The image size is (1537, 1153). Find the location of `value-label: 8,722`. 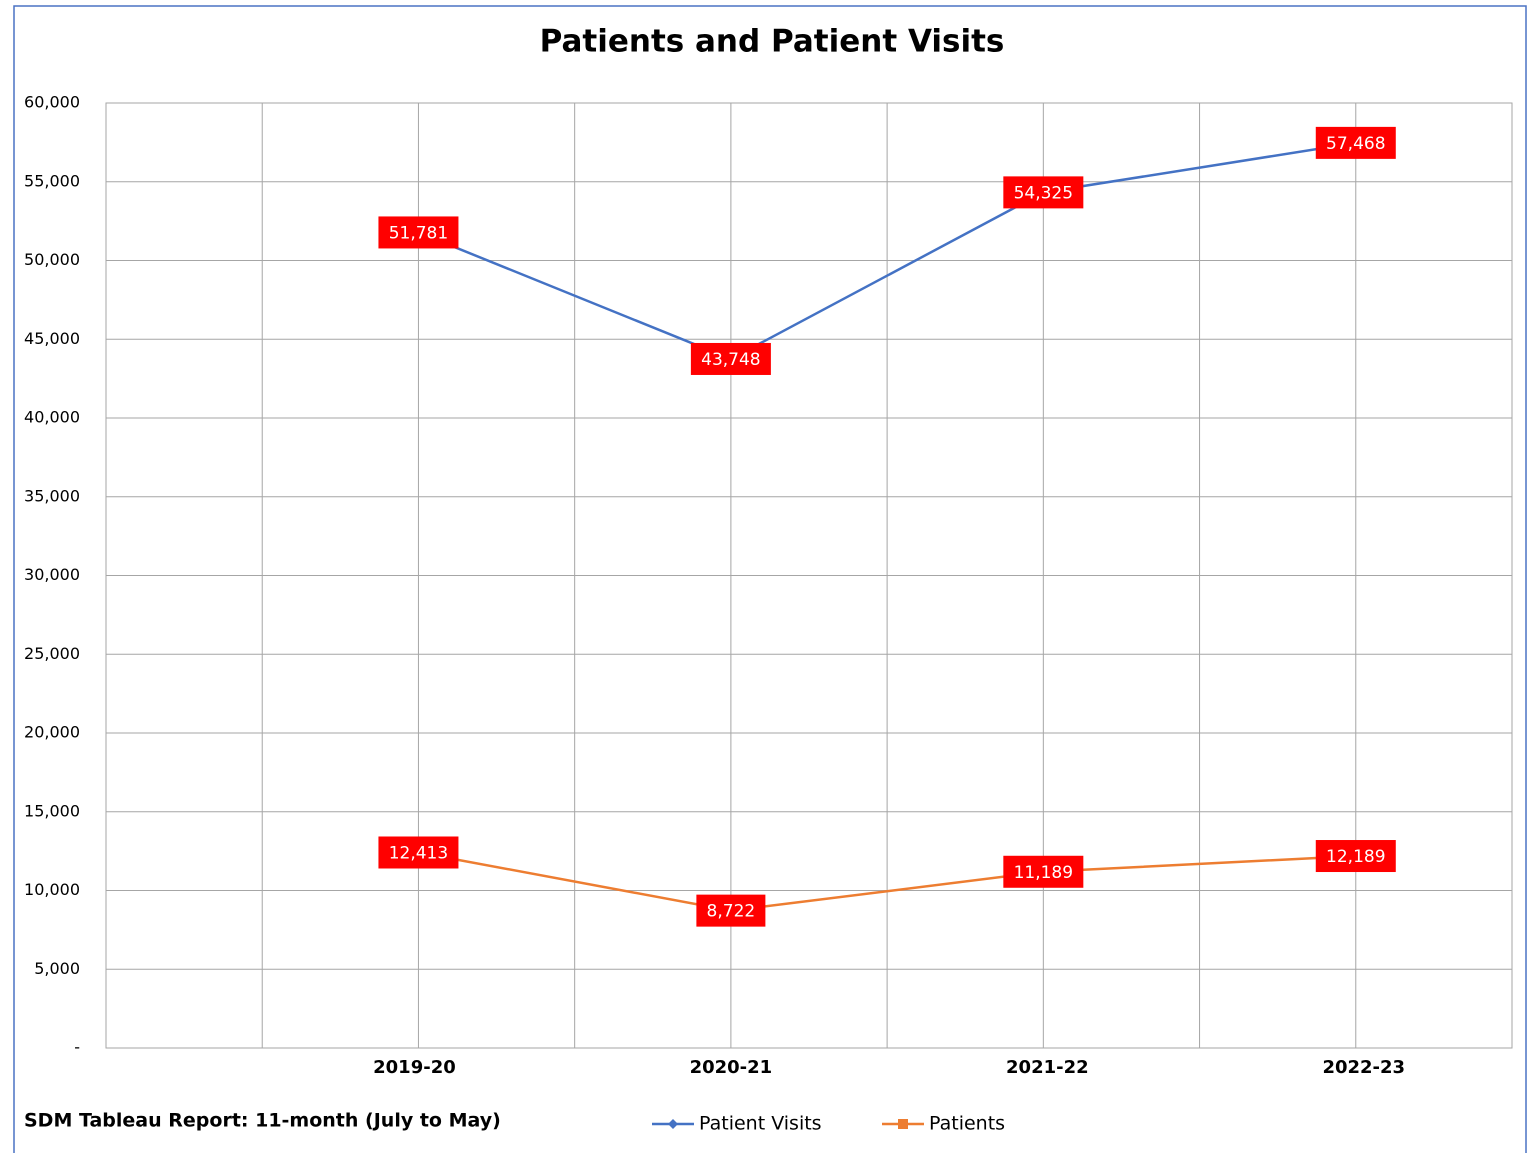

value-label: 8,722 is located at coordinates (731, 912).